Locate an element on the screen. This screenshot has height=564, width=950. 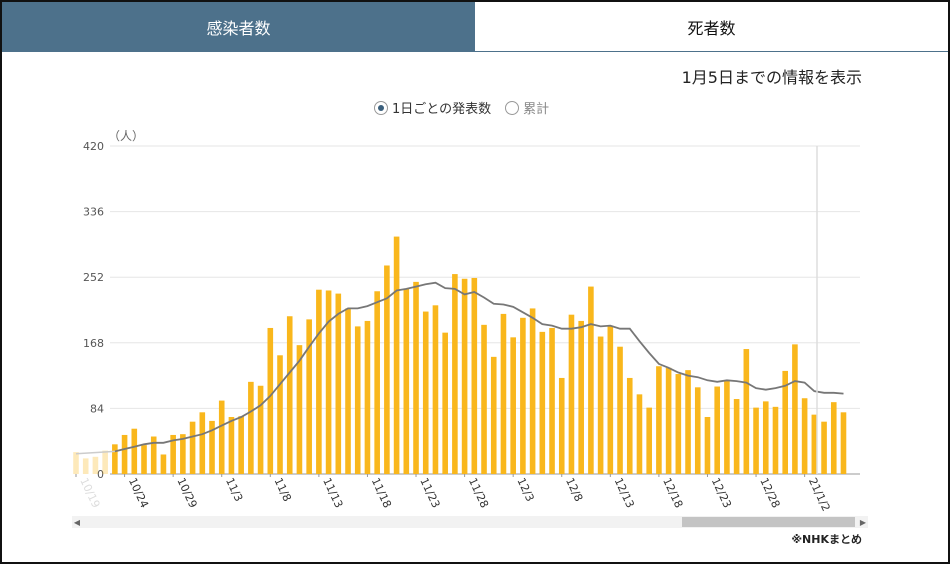
x-tick-label: 11/8 is located at coordinates (283, 490).